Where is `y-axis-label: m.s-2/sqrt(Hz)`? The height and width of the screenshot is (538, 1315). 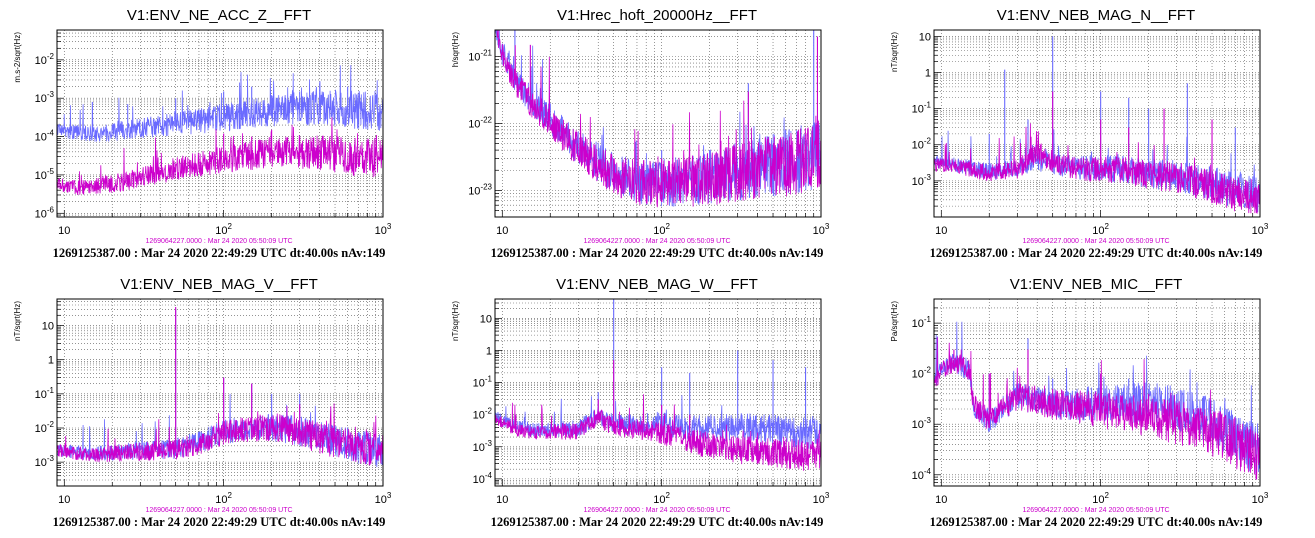
y-axis-label: m.s-2/sqrt(Hz) is located at coordinates (17, 57).